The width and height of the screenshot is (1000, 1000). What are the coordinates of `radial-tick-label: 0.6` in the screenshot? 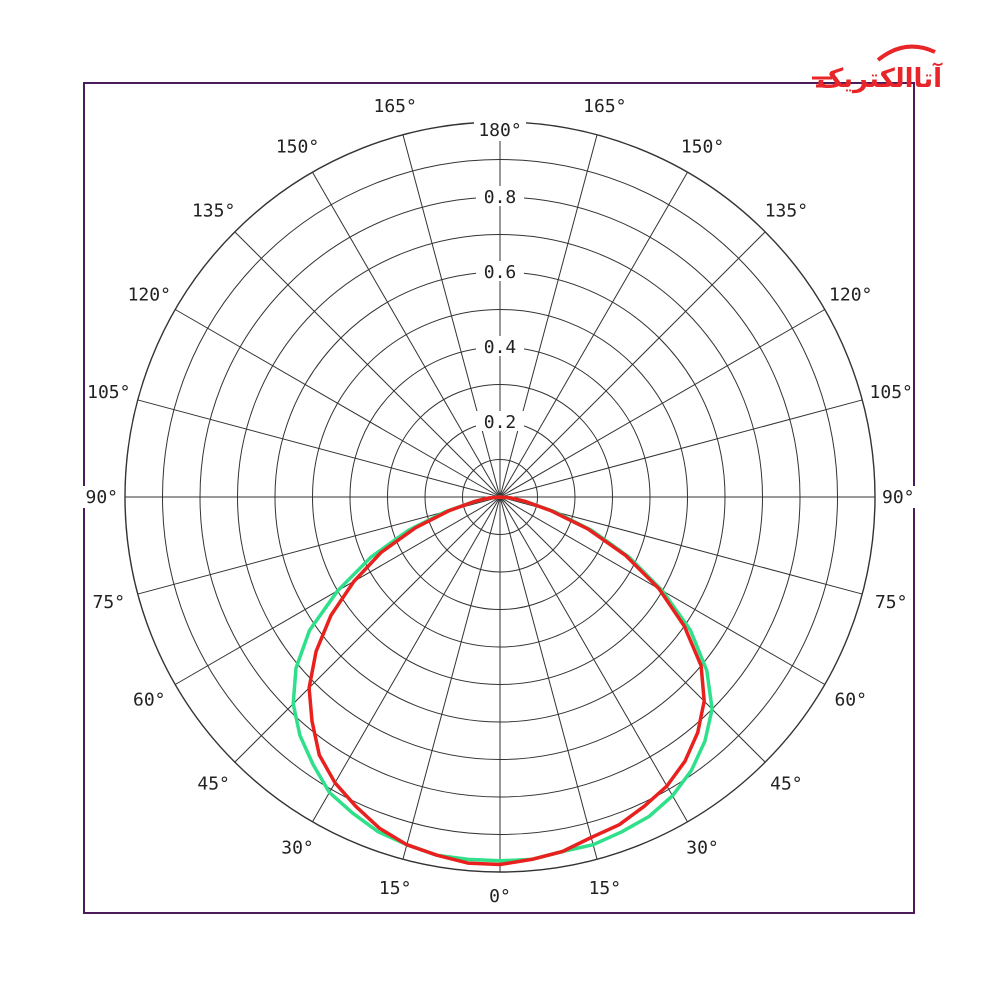 It's located at (500, 272).